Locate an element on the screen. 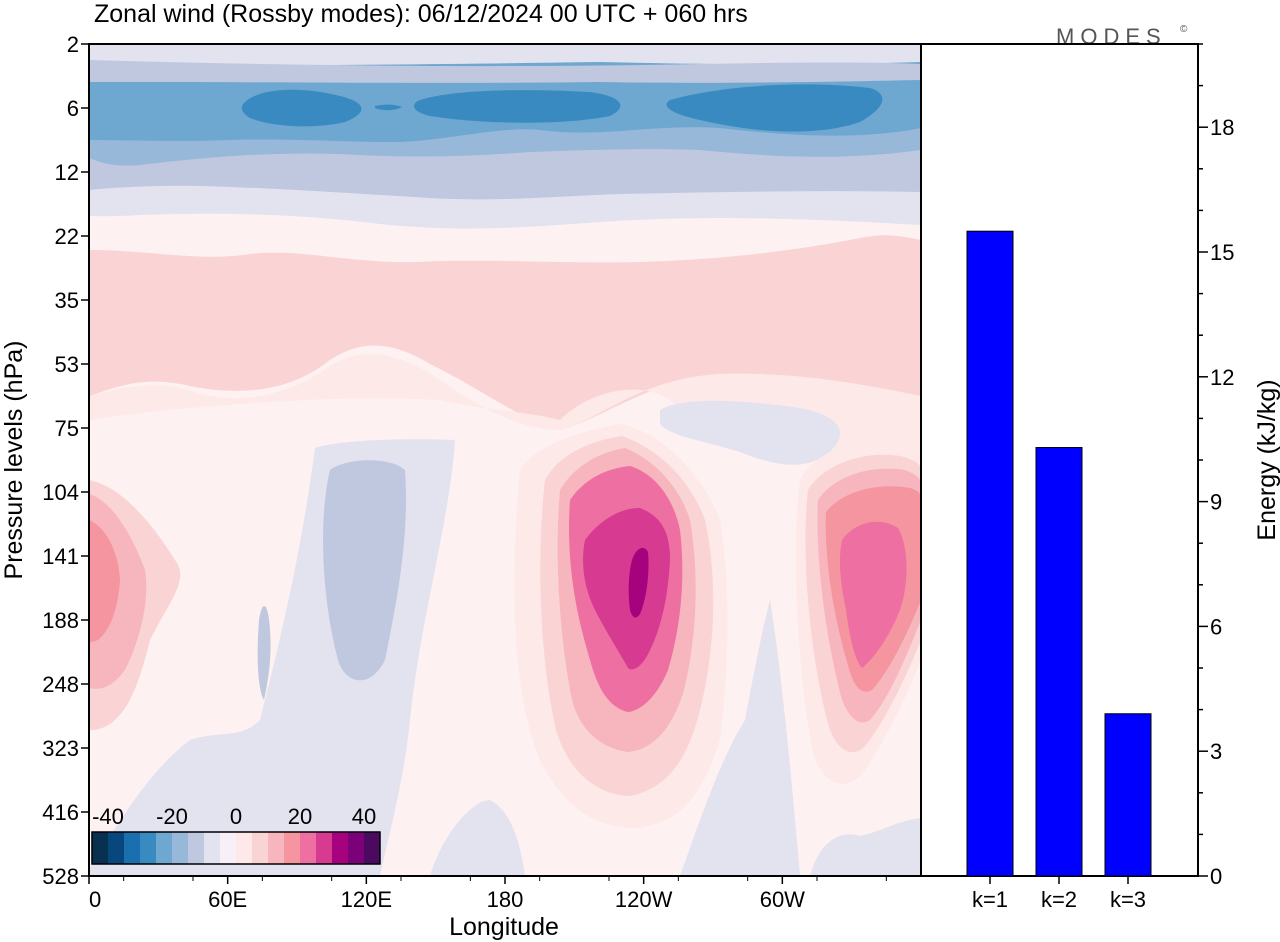 The height and width of the screenshot is (942, 1280). energy-tick-label: 6 is located at coordinates (1216, 626).